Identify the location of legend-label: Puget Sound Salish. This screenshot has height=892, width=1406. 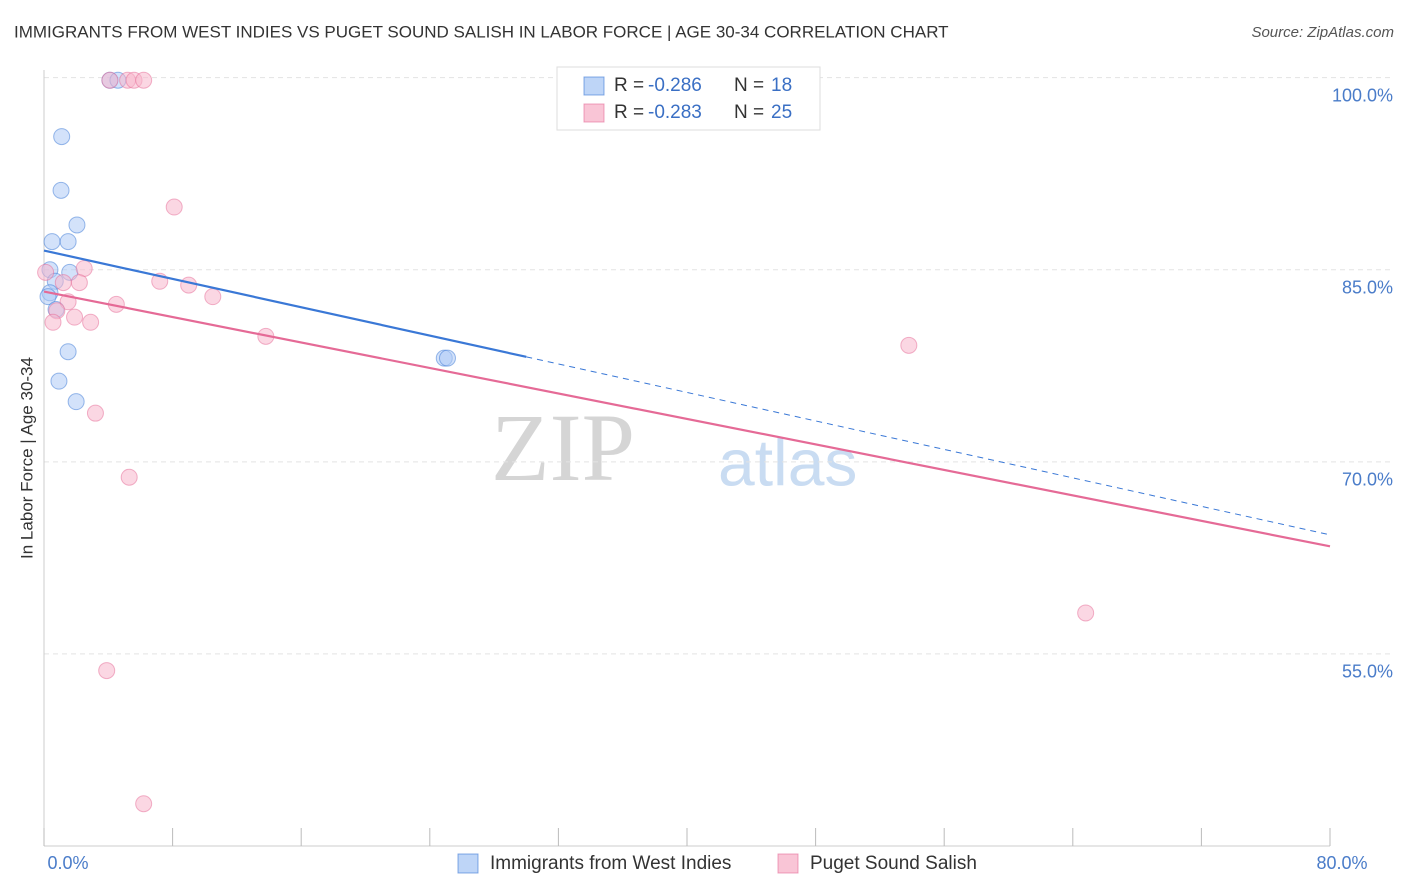
(893, 863).